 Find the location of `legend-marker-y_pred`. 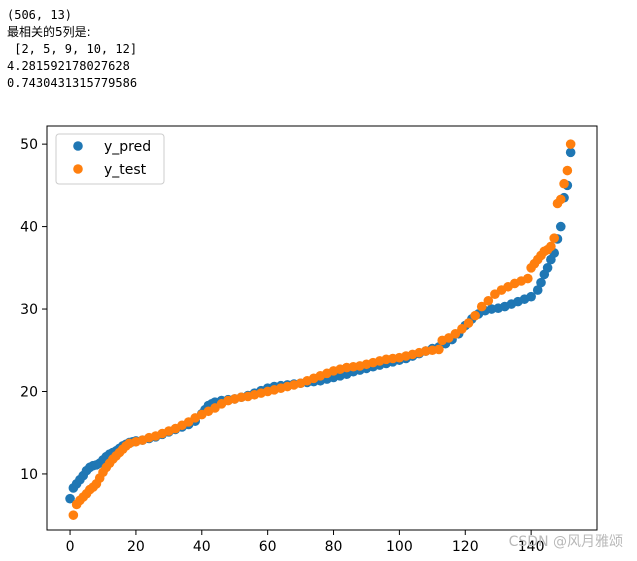

legend-marker-y_pred is located at coordinates (78, 146).